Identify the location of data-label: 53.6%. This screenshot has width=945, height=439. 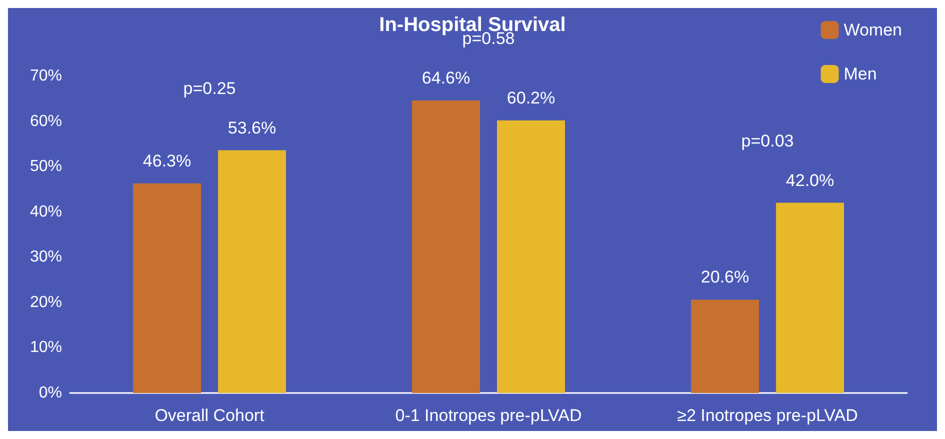
(252, 128).